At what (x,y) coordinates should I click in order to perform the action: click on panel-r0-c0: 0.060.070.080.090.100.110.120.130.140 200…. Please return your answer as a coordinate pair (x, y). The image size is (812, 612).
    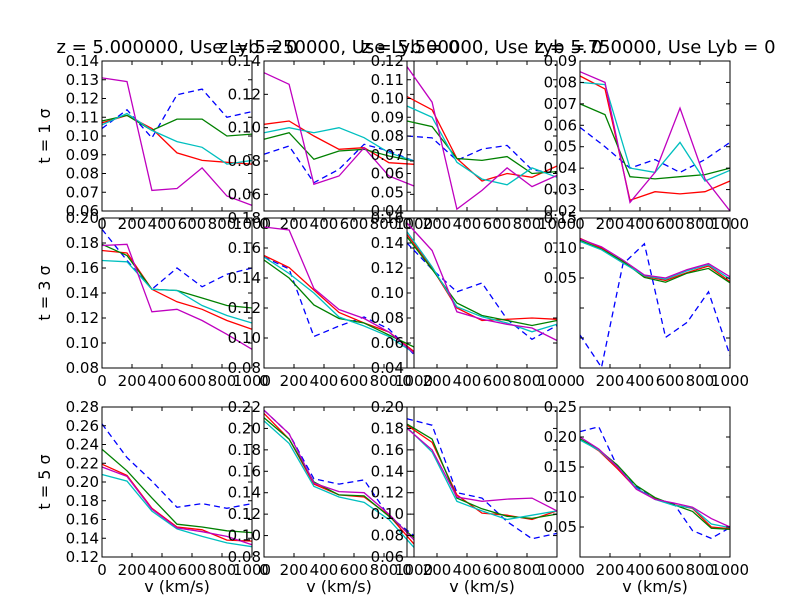
    Looking at the image, I should click on (169, 142).